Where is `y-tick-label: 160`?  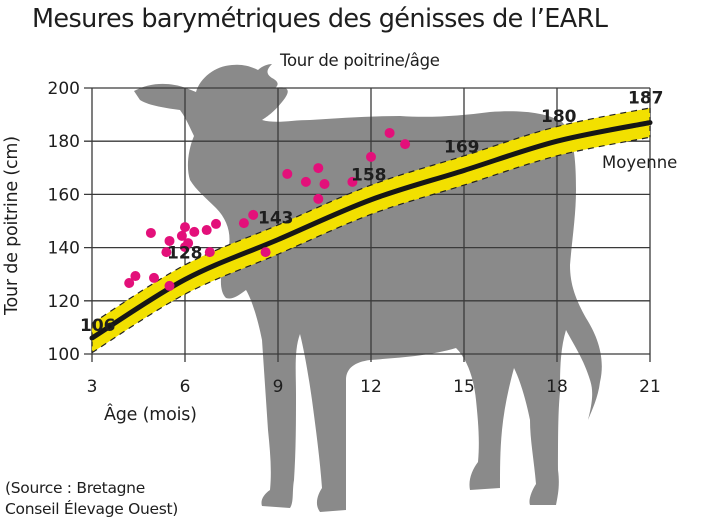
y-tick-label: 160 is located at coordinates (64, 195).